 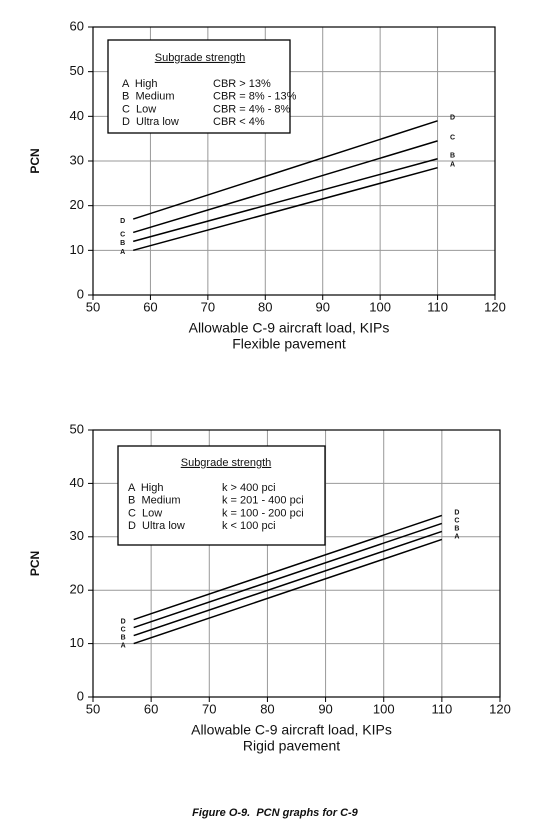 What do you see at coordinates (263, 513) in the screenshot?
I see `legend-row-text: k = 100 - 200 pci` at bounding box center [263, 513].